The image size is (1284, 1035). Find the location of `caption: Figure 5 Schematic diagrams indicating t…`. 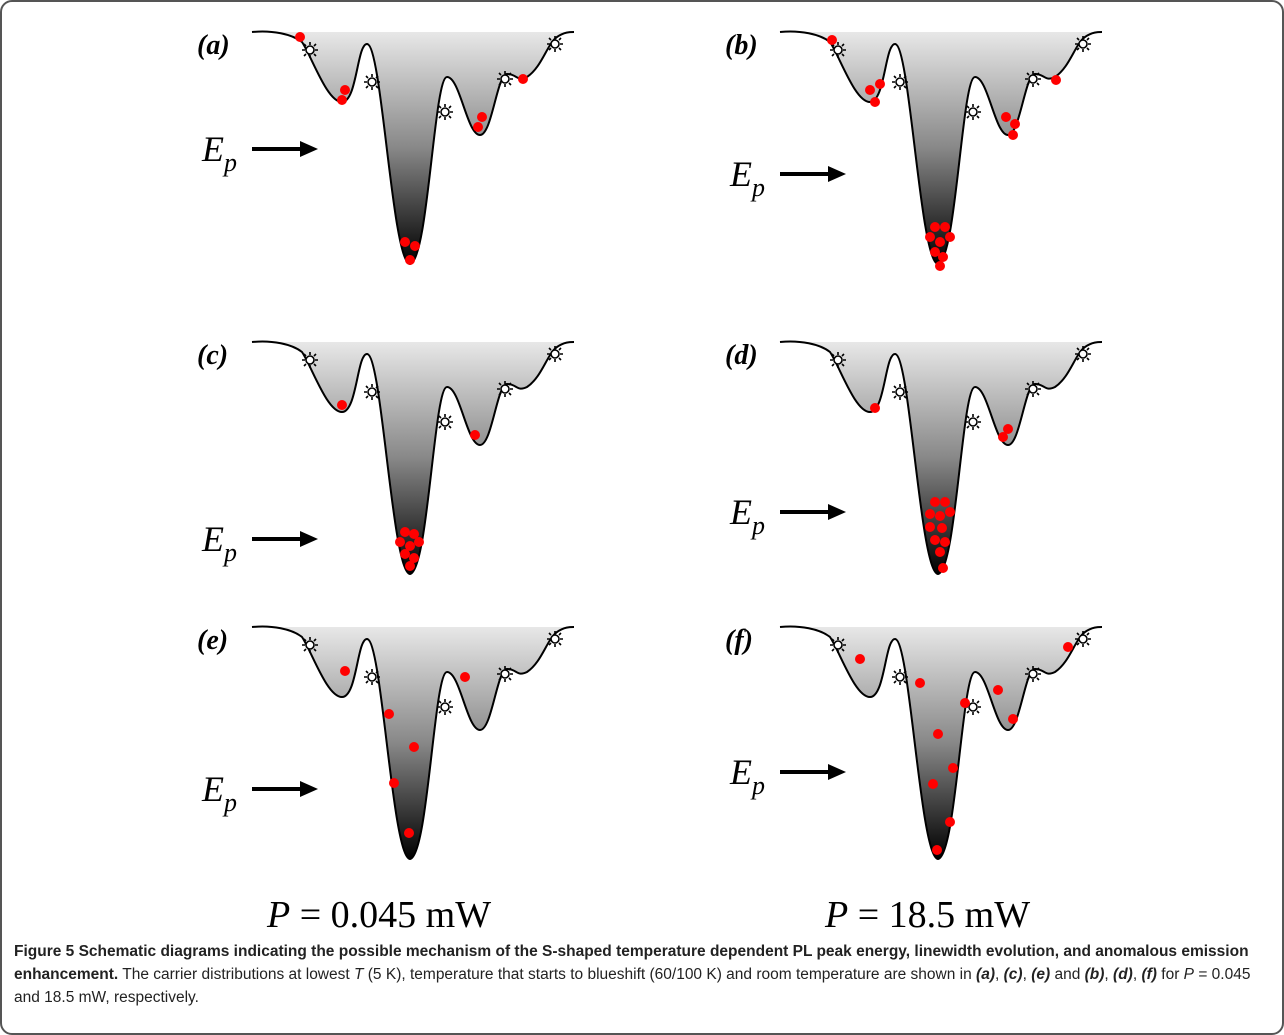

caption: Figure 5 Schematic diagrams indicating t… is located at coordinates (644, 974).